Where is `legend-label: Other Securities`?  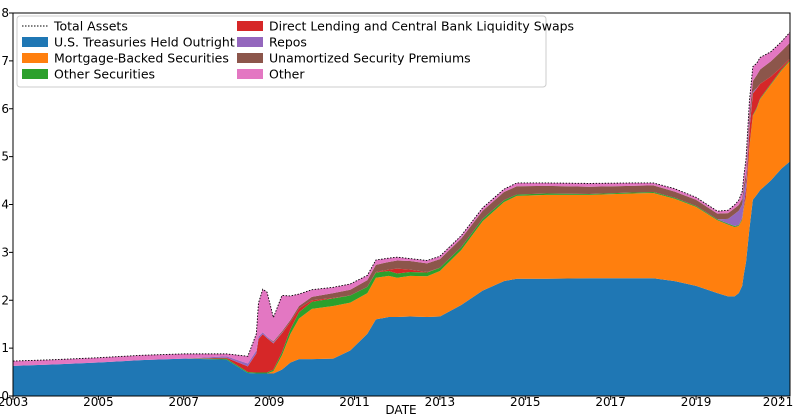
legend-label: Other Securities is located at coordinates (104, 74).